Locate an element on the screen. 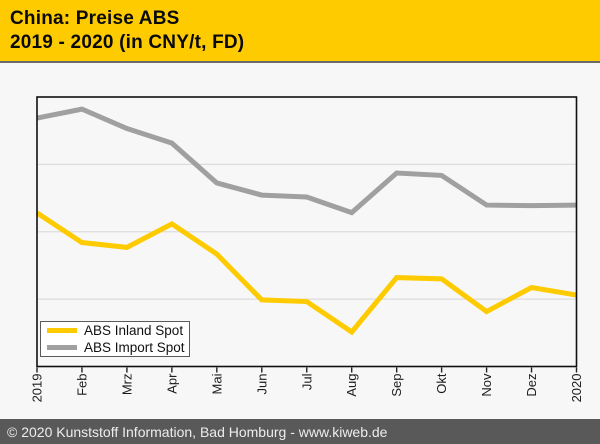 The height and width of the screenshot is (444, 600). x-tick-label: Dez is located at coordinates (531, 385).